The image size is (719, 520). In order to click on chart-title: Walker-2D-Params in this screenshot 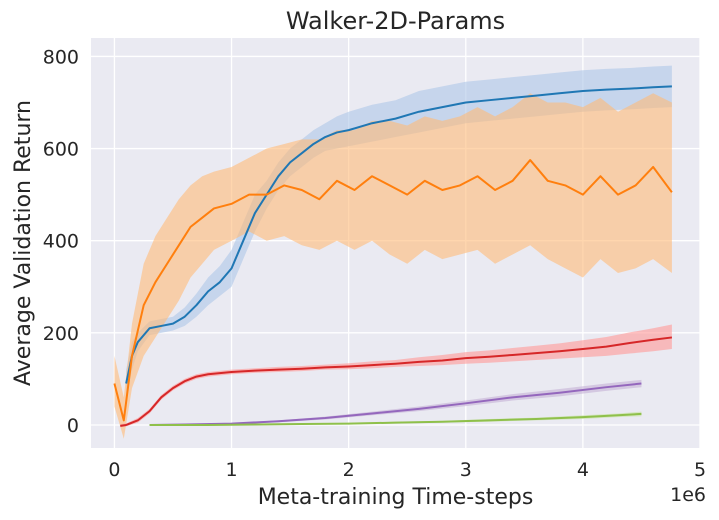, I will do `click(395, 21)`.